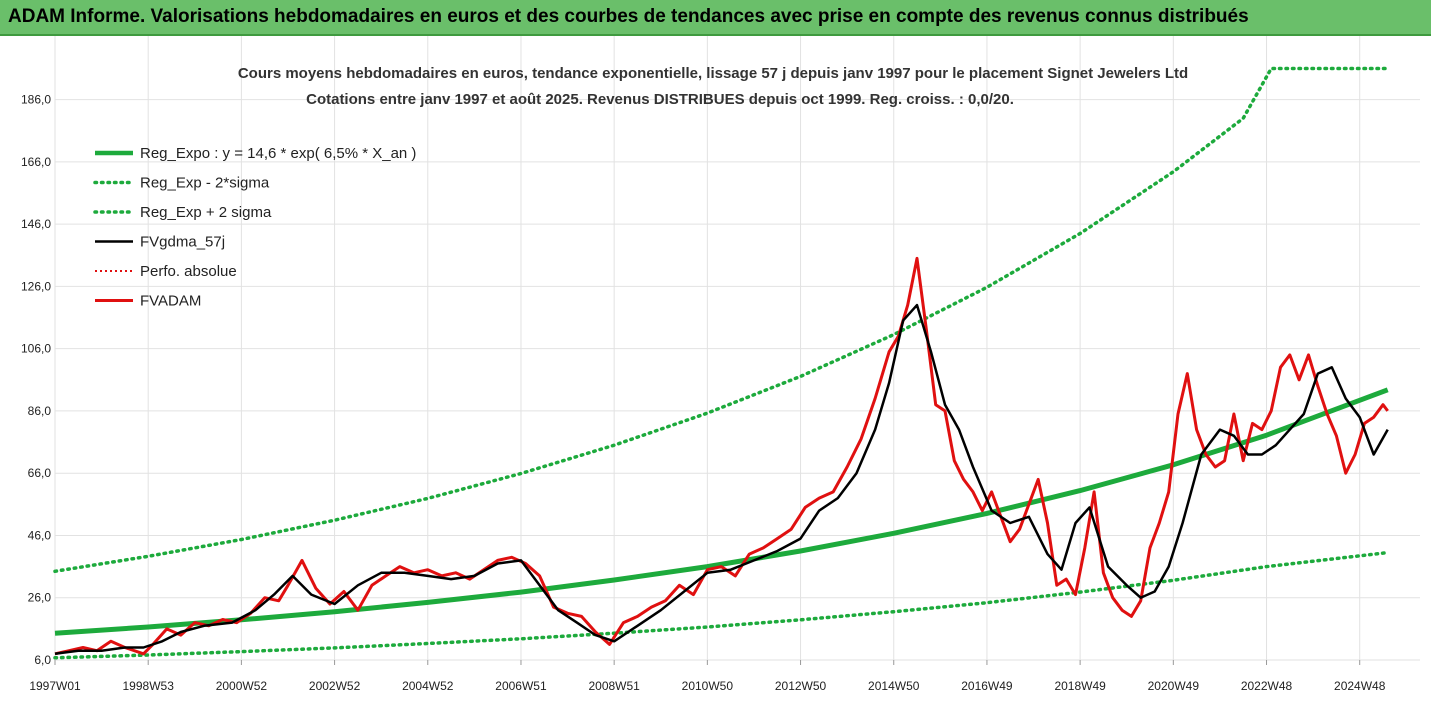 This screenshot has height=718, width=1431. Describe the element at coordinates (40, 411) in the screenshot. I see `y-tick-label: 86,0` at that location.